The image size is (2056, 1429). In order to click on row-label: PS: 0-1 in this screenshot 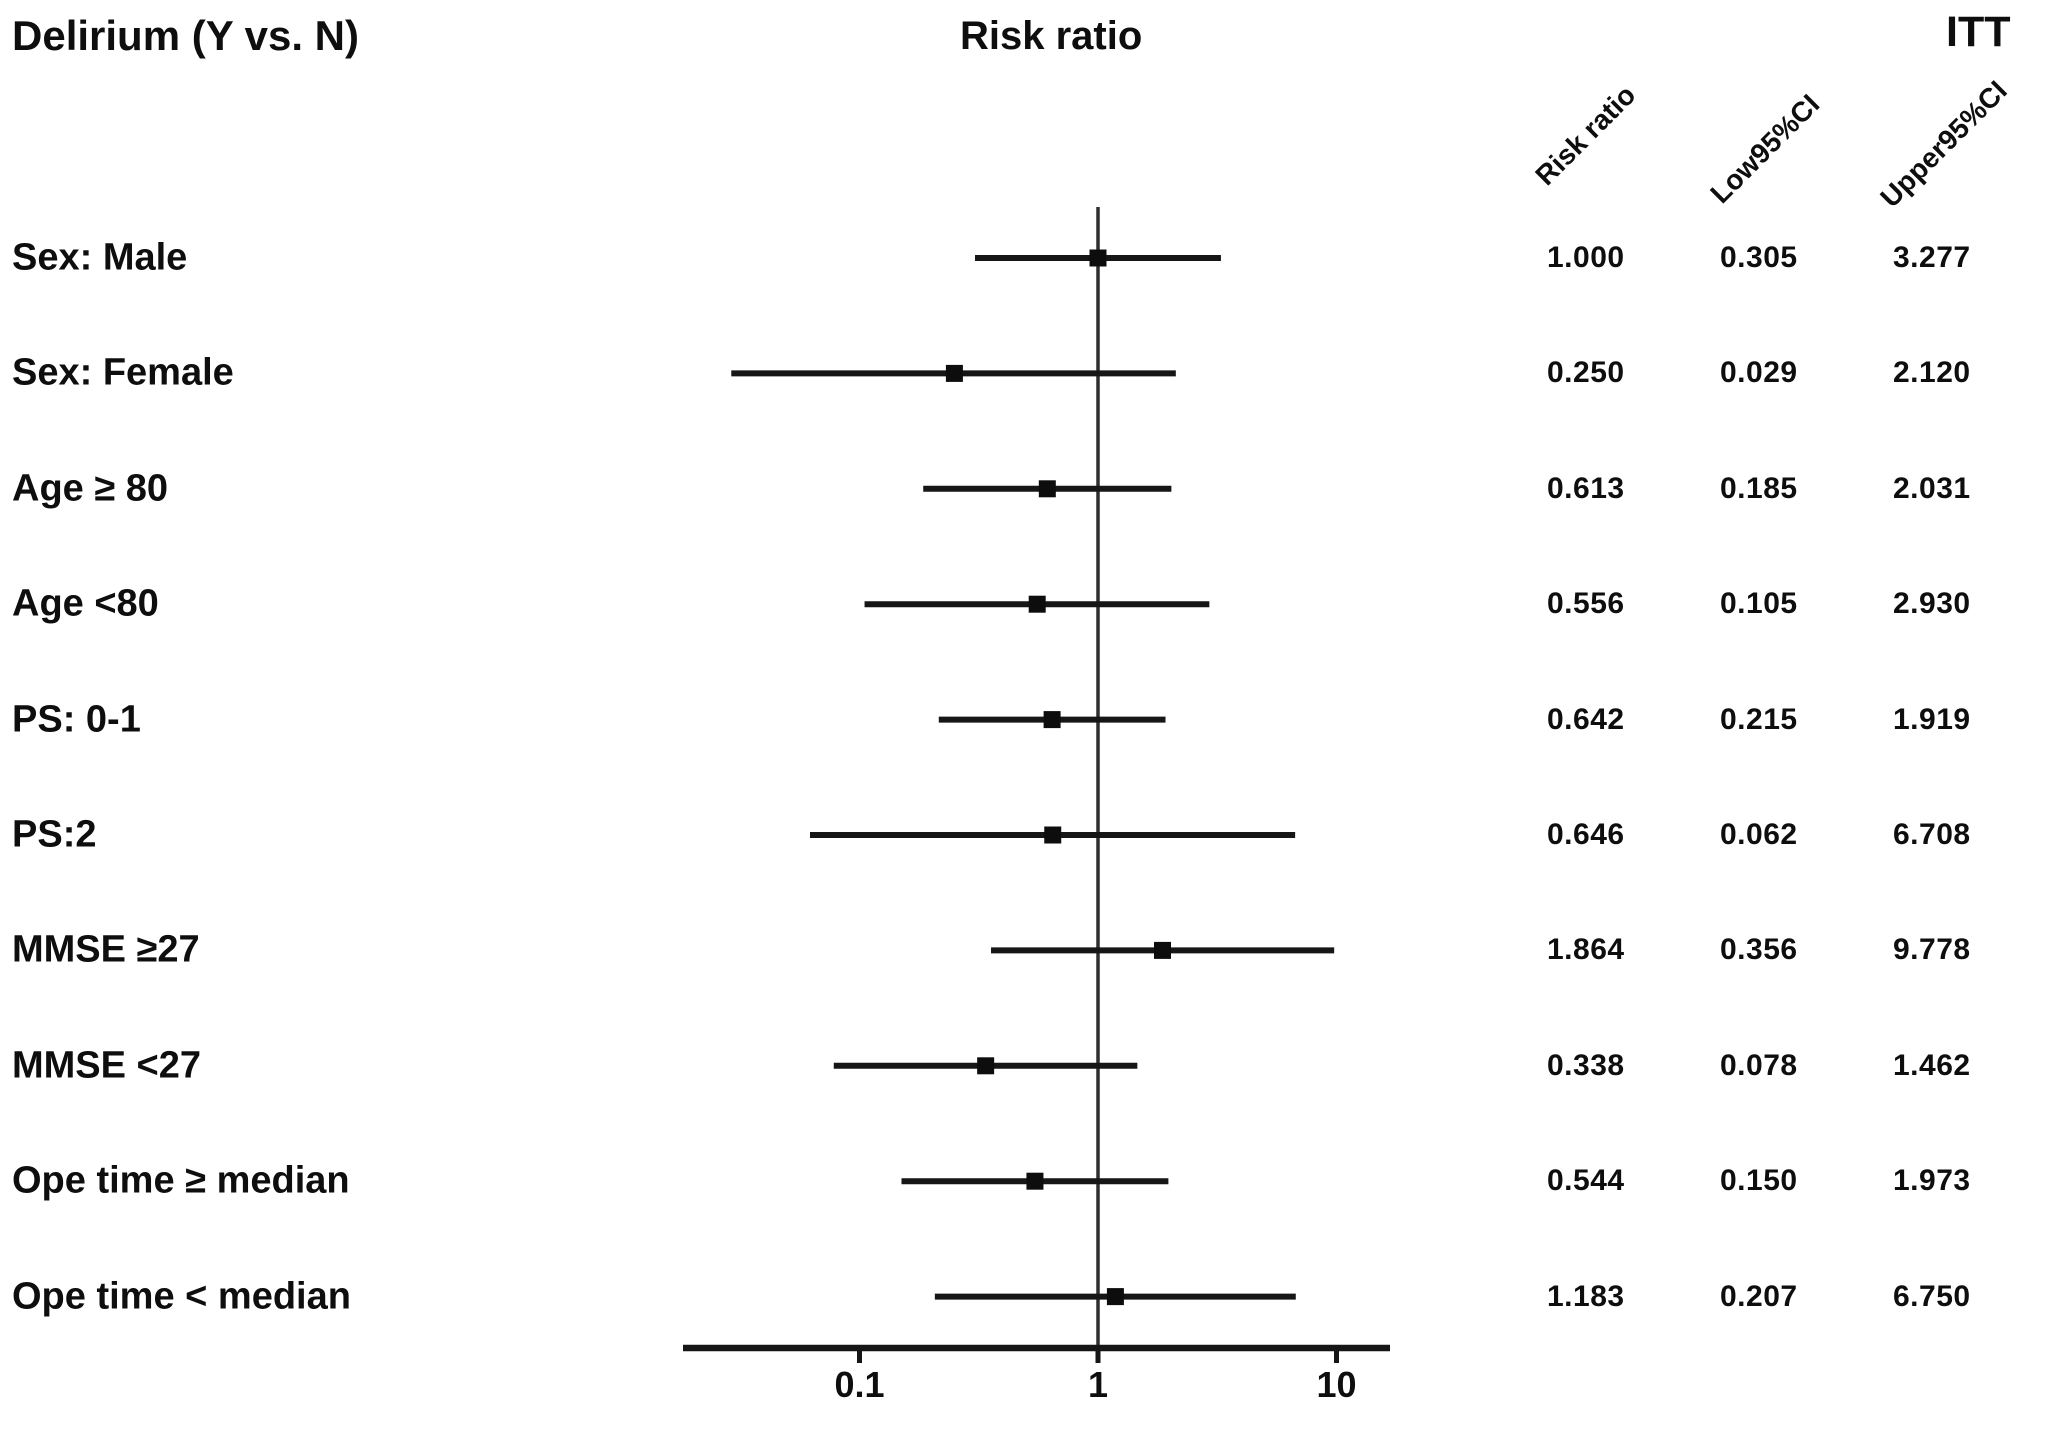, I will do `click(76, 719)`.